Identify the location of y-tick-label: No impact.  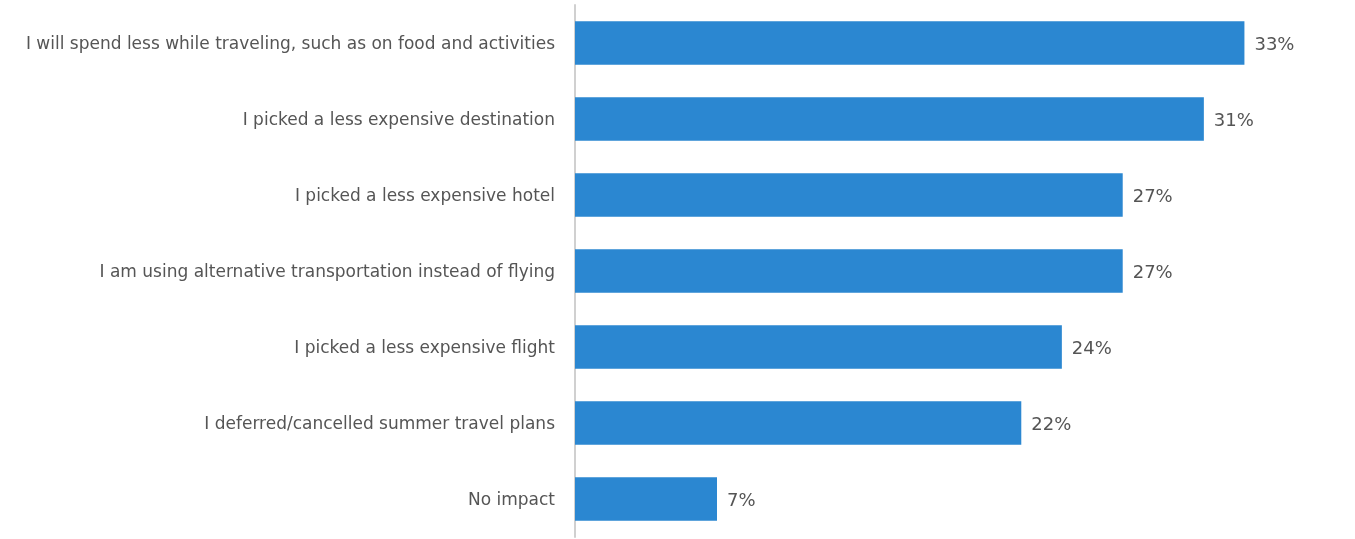
(511, 499).